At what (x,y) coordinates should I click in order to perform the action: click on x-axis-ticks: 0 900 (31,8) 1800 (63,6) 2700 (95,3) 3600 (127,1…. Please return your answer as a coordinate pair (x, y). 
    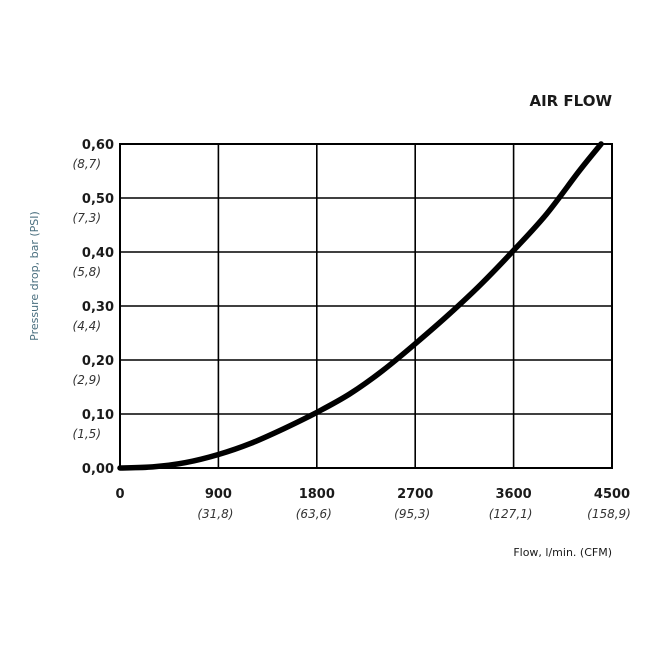
    Looking at the image, I should click on (372, 504).